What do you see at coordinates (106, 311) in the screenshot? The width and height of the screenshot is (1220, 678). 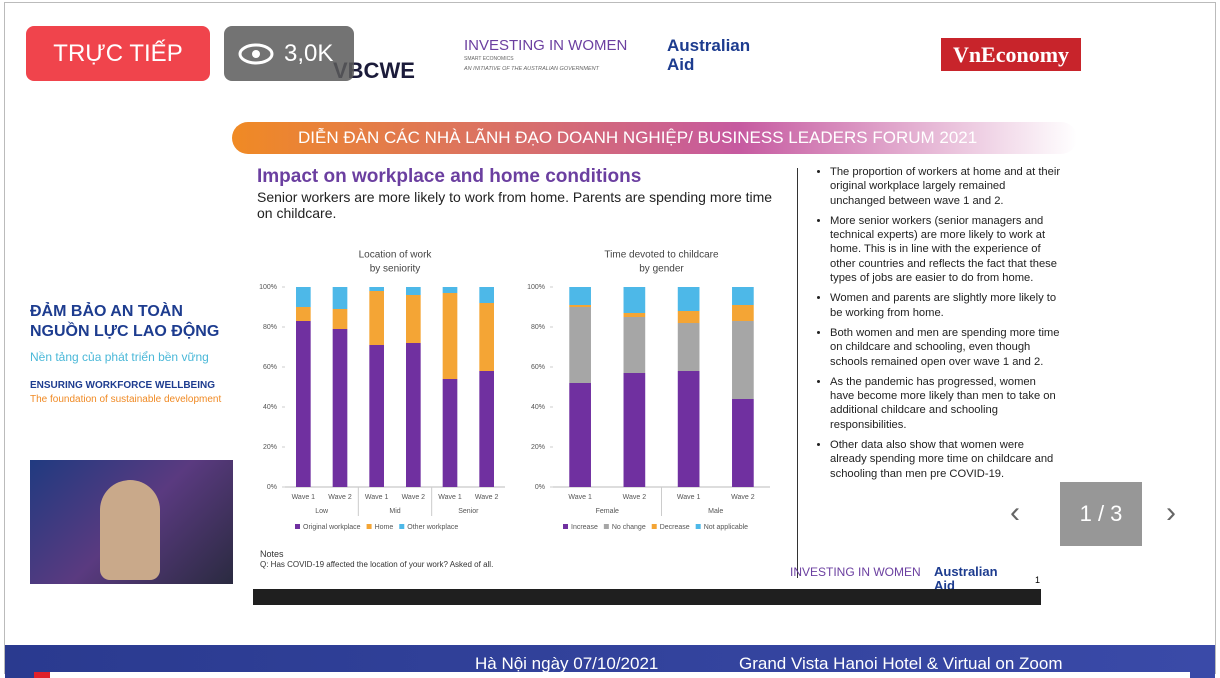 I see `side-title: ĐẢM BẢO AN TOÀN` at bounding box center [106, 311].